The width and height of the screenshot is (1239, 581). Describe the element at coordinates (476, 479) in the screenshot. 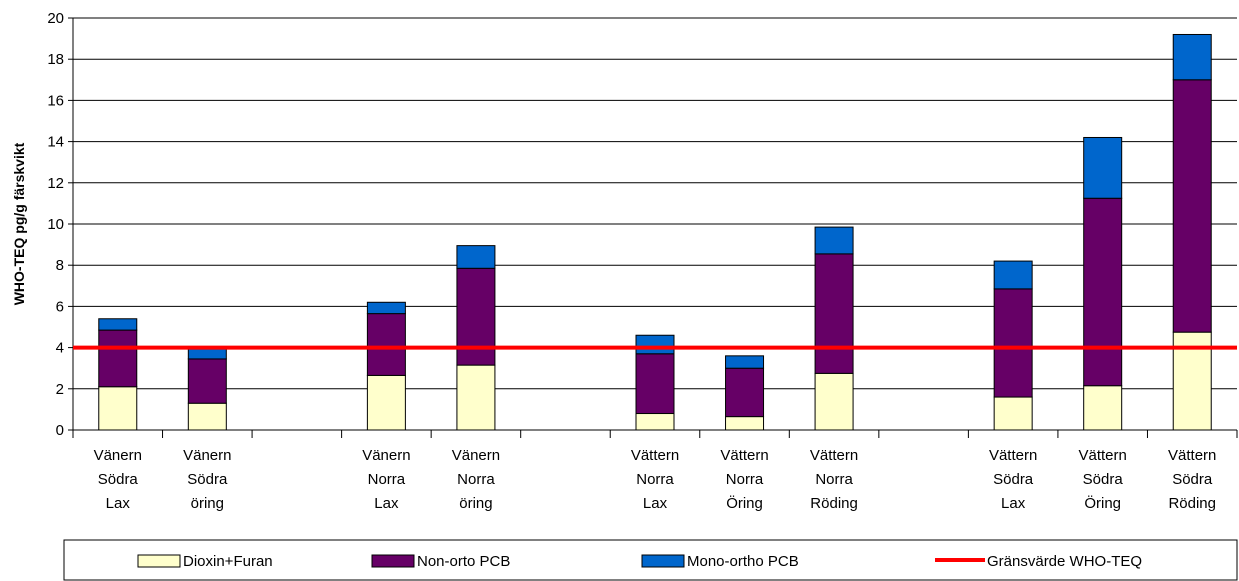

I see `x-tick-label: Vänern Norra öring` at that location.